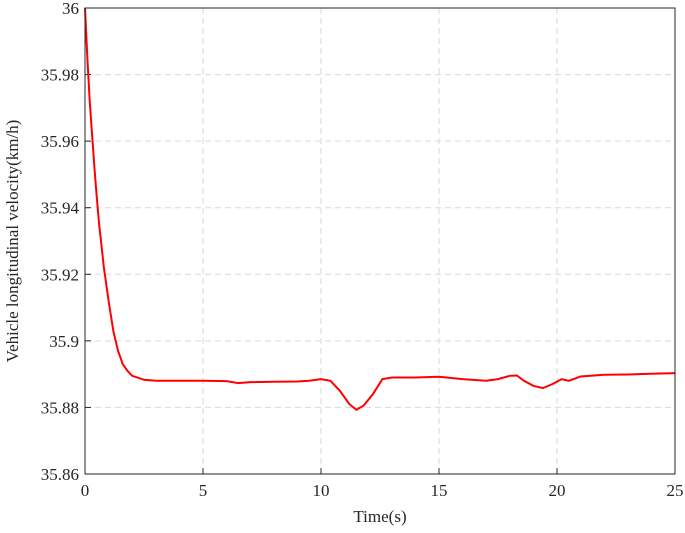 This screenshot has width=685, height=533. I want to click on x-tick-label: 0, so click(85, 490).